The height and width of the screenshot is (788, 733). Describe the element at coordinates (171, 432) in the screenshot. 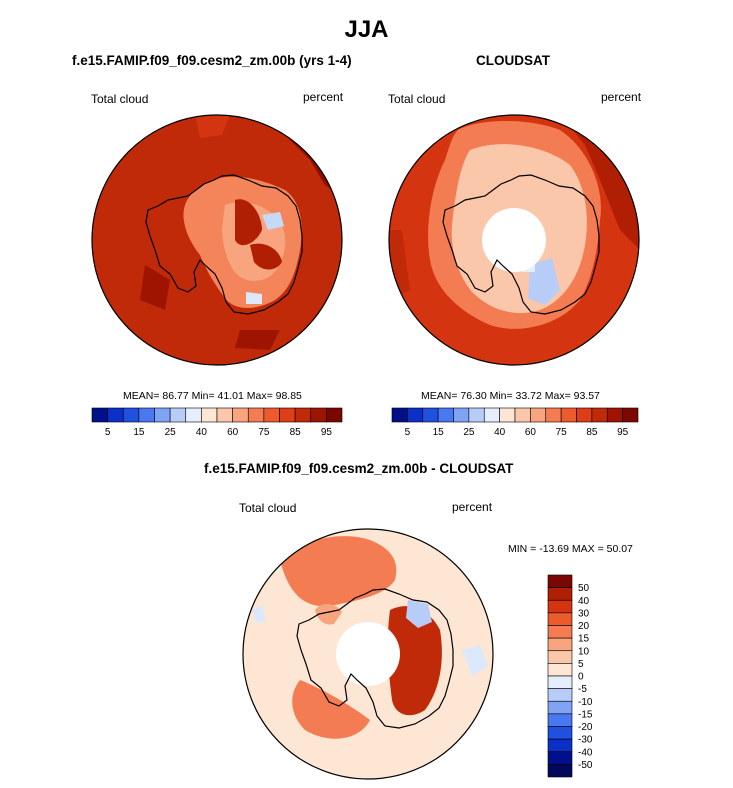

I see `panel-1-colorbar-tick-label: 25` at that location.